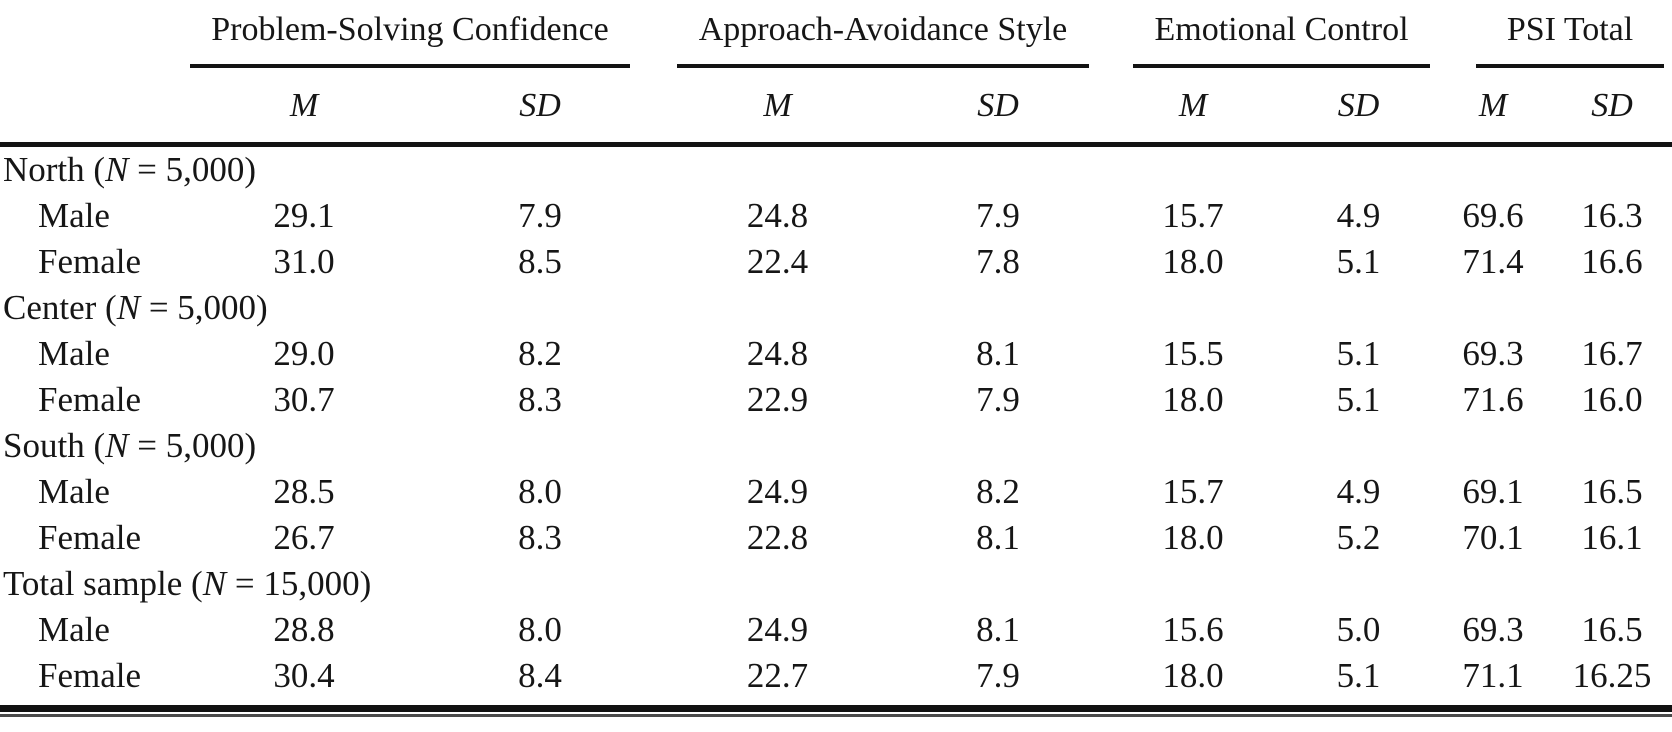 Image resolution: width=1672 pixels, height=732 pixels. Describe the element at coordinates (836, 216) in the screenshot. I see `data-row: Male 29.1 7.9 24.8 7.9 15.7 4.9 69.6 16.3` at that location.